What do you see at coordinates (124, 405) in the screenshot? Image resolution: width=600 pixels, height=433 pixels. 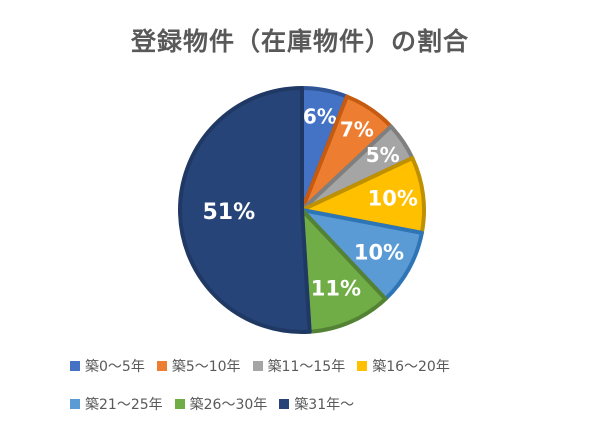 I see `legend-label: 築21～25年` at bounding box center [124, 405].